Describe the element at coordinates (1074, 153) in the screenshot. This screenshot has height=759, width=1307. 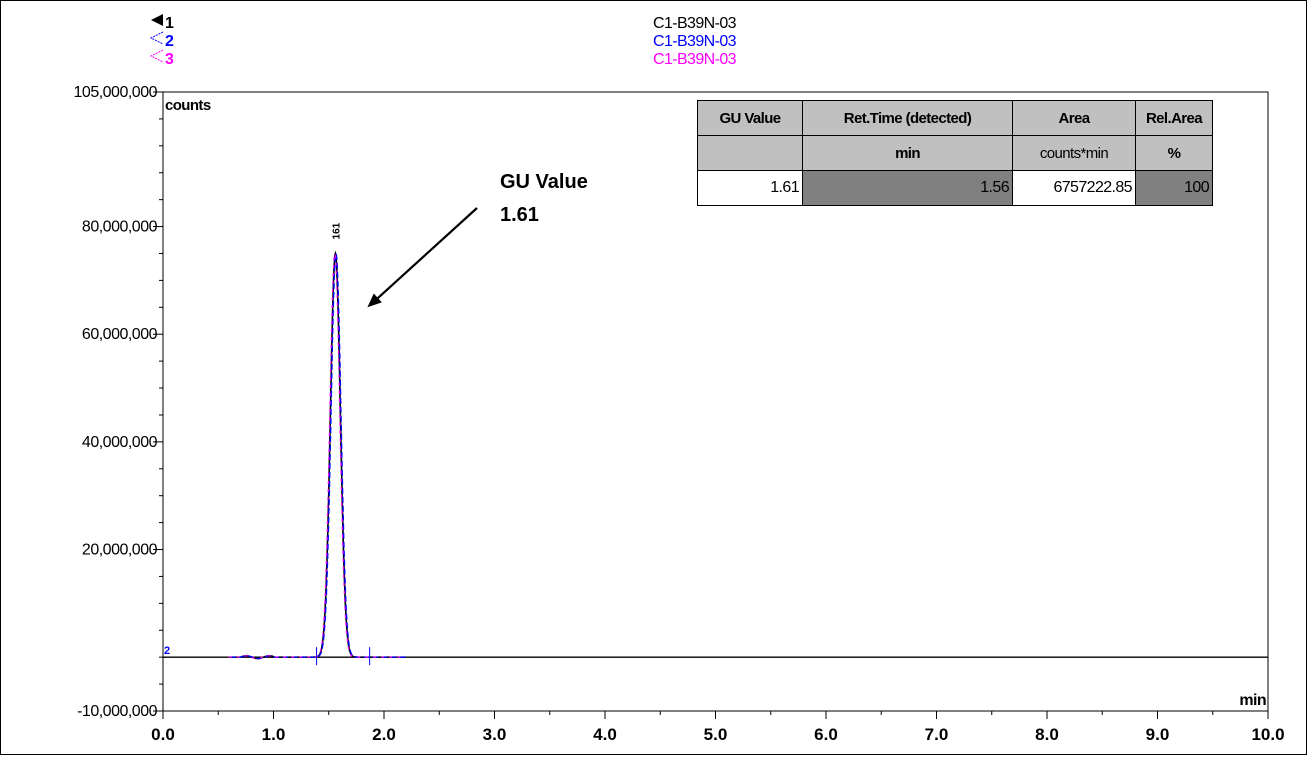
I see `table-unit-area: counts*min` at that location.